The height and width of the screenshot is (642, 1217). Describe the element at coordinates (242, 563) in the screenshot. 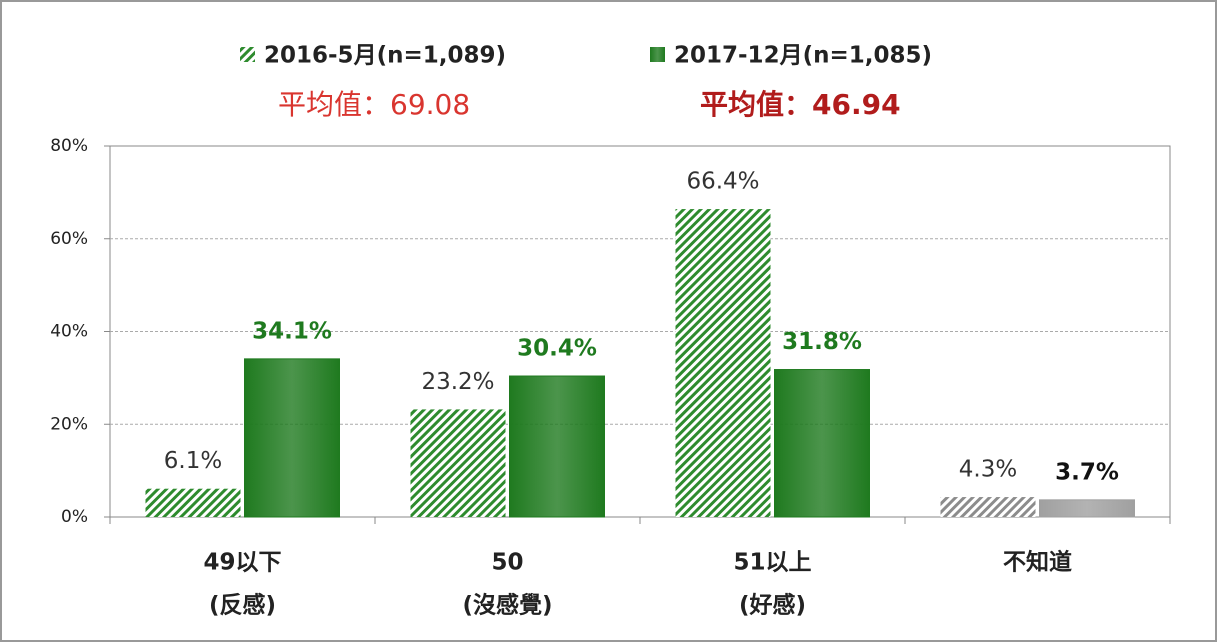

I see `x-tick-label: 49以下` at that location.